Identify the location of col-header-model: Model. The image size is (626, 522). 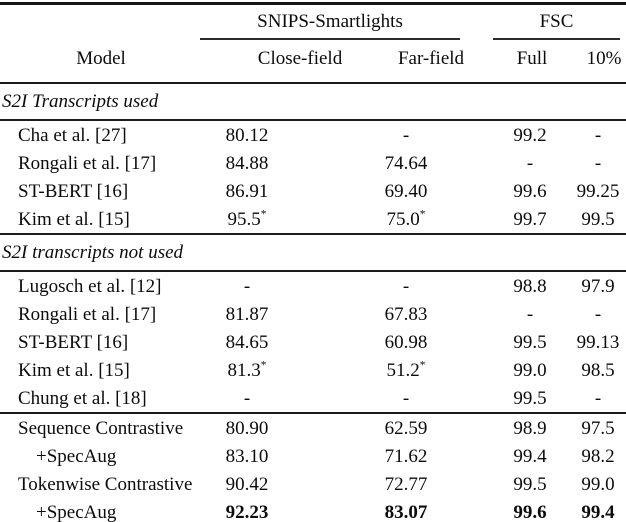
(101, 58).